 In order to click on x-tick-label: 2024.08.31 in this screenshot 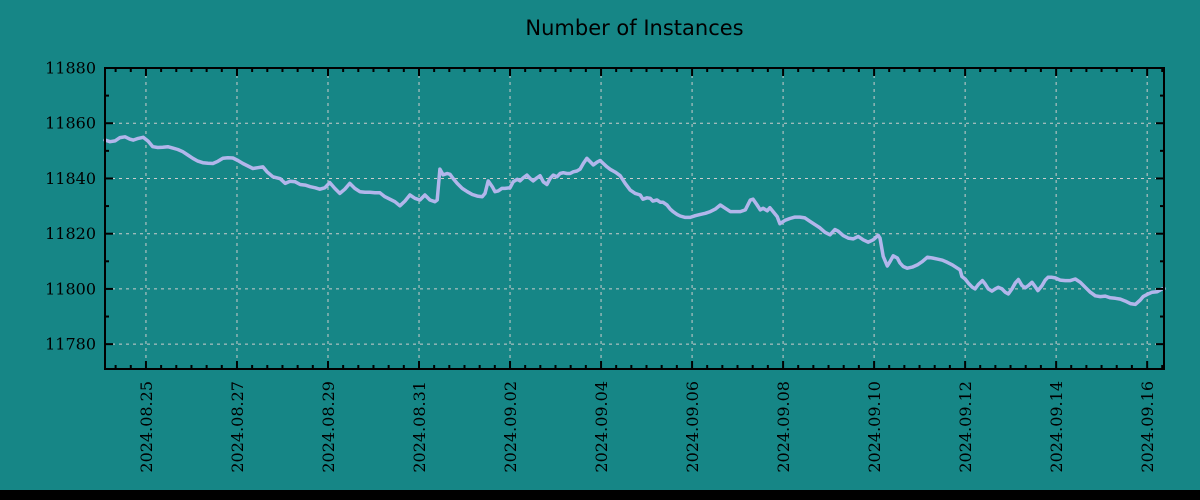, I will do `click(419, 427)`.